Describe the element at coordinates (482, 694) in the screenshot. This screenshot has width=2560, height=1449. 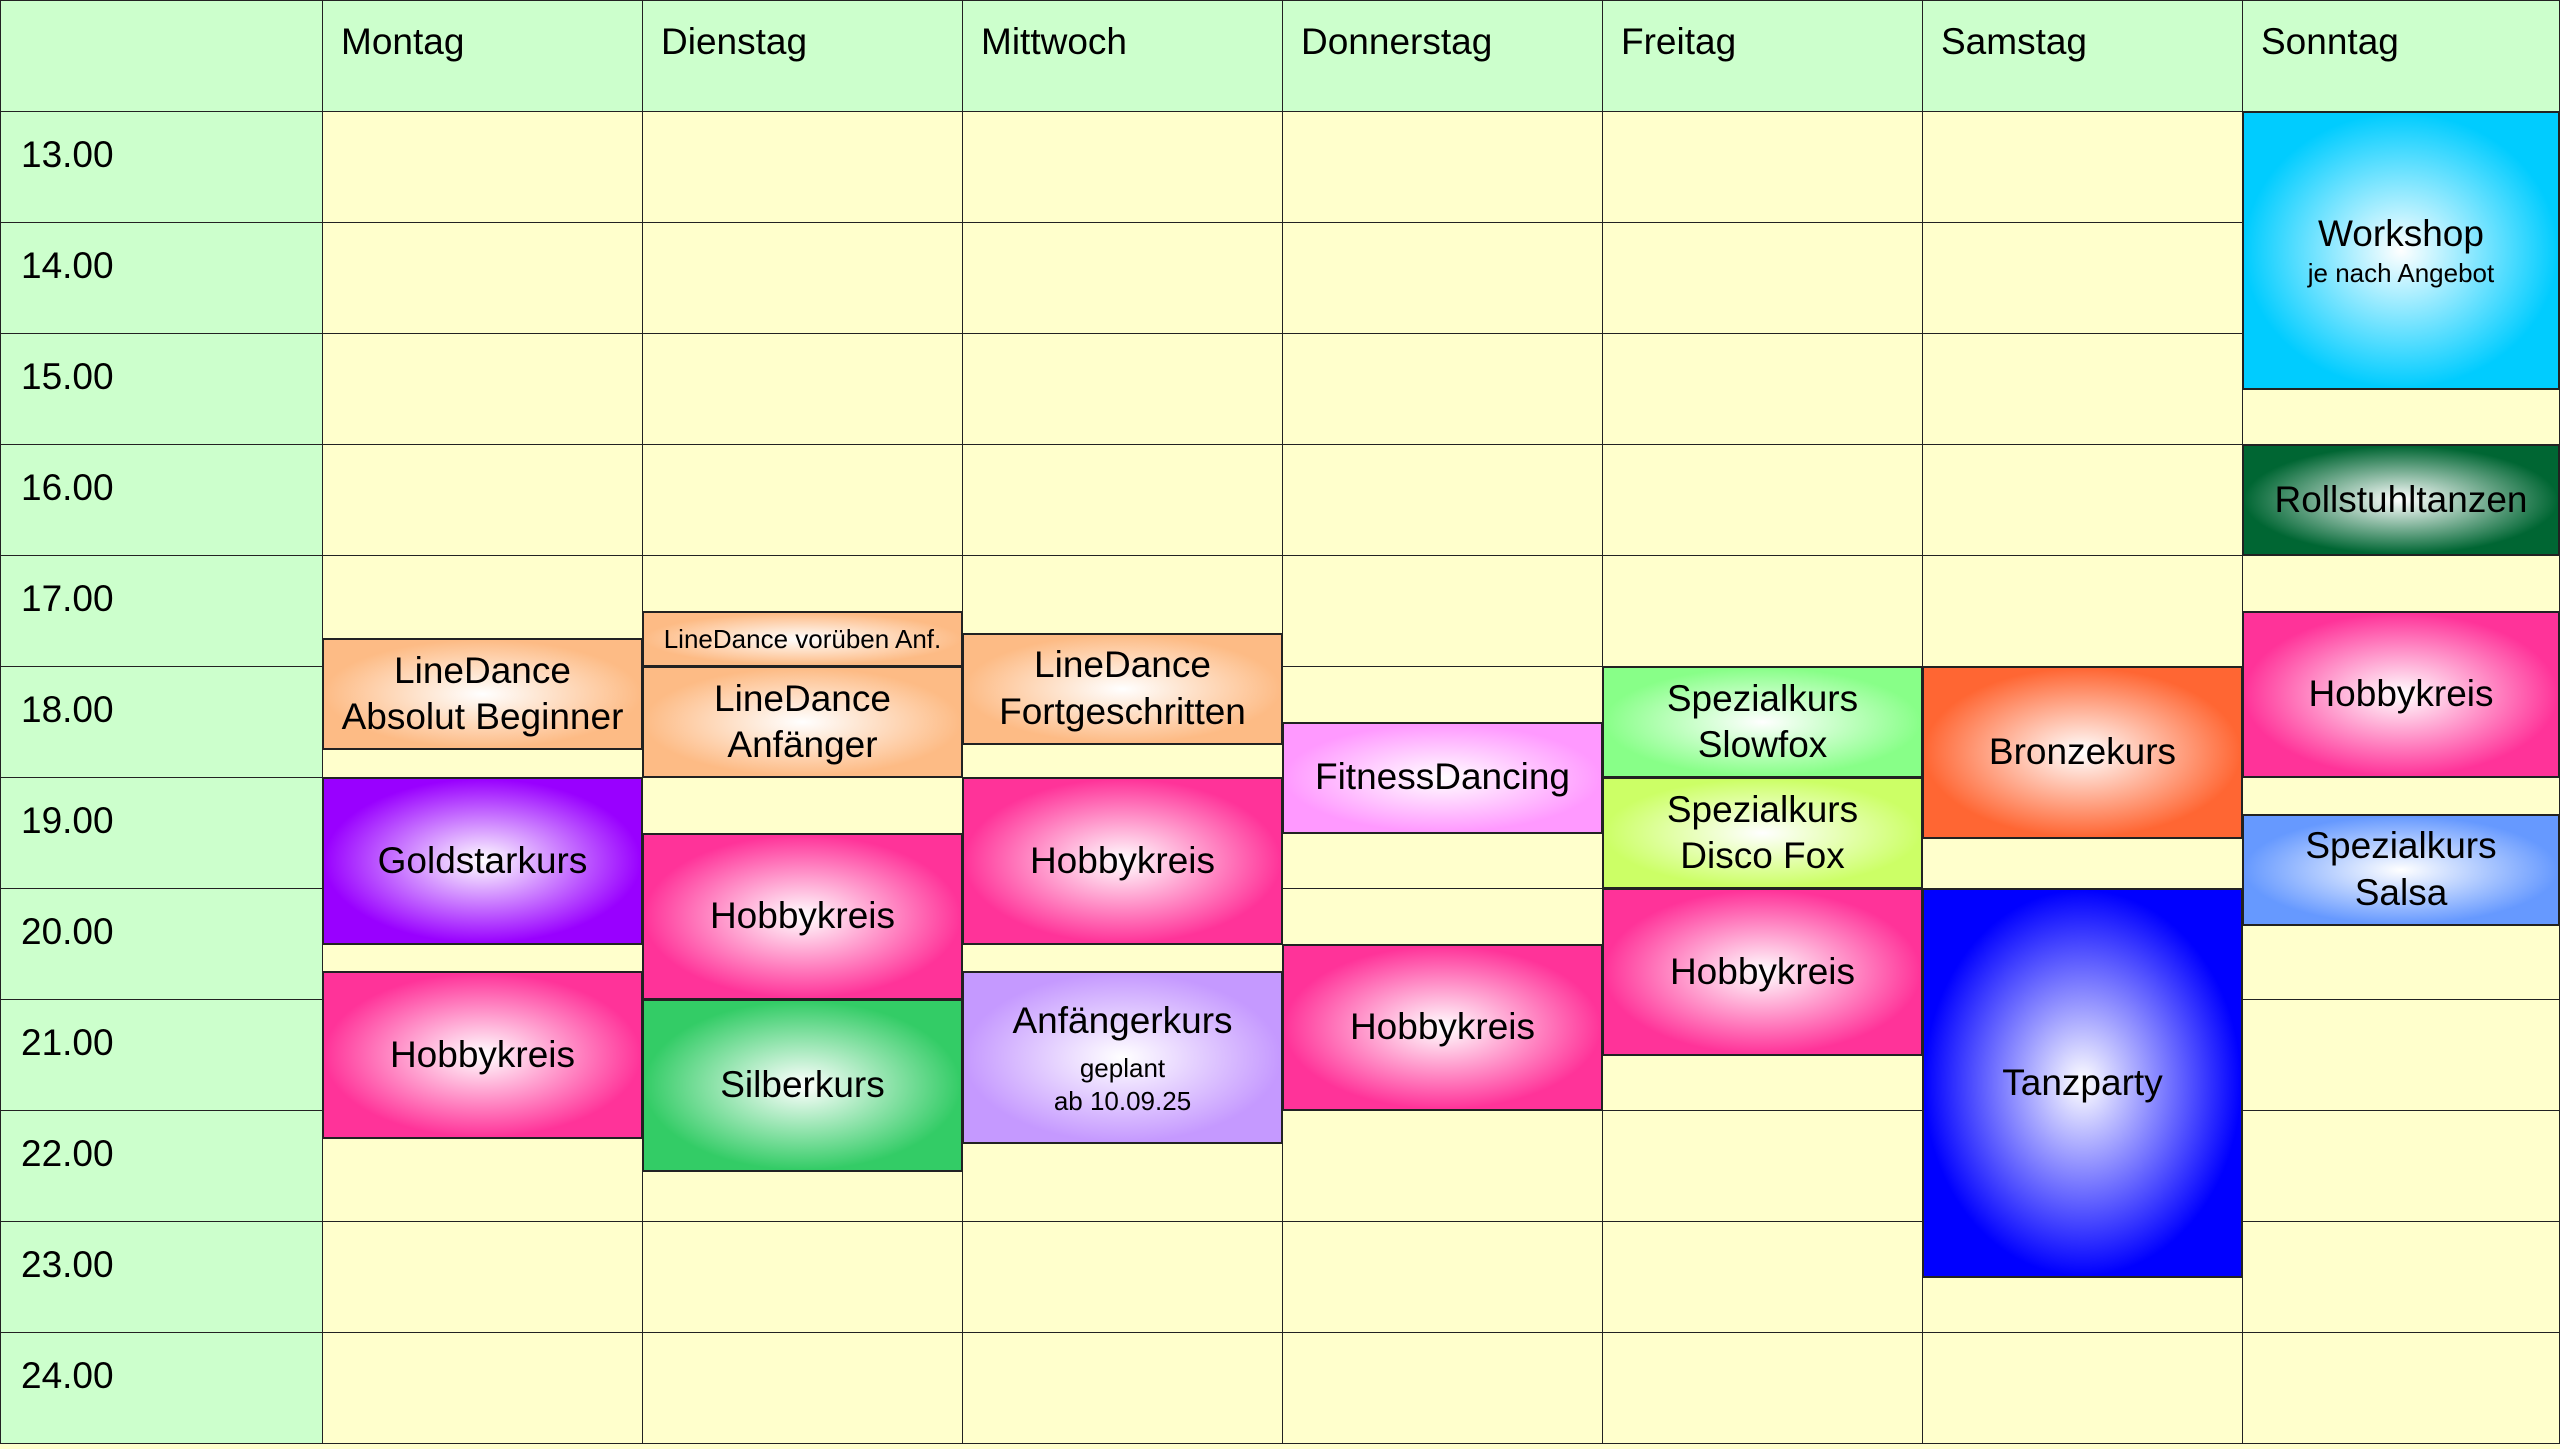
I see `event-block: LineDance Absolut Beginner` at that location.